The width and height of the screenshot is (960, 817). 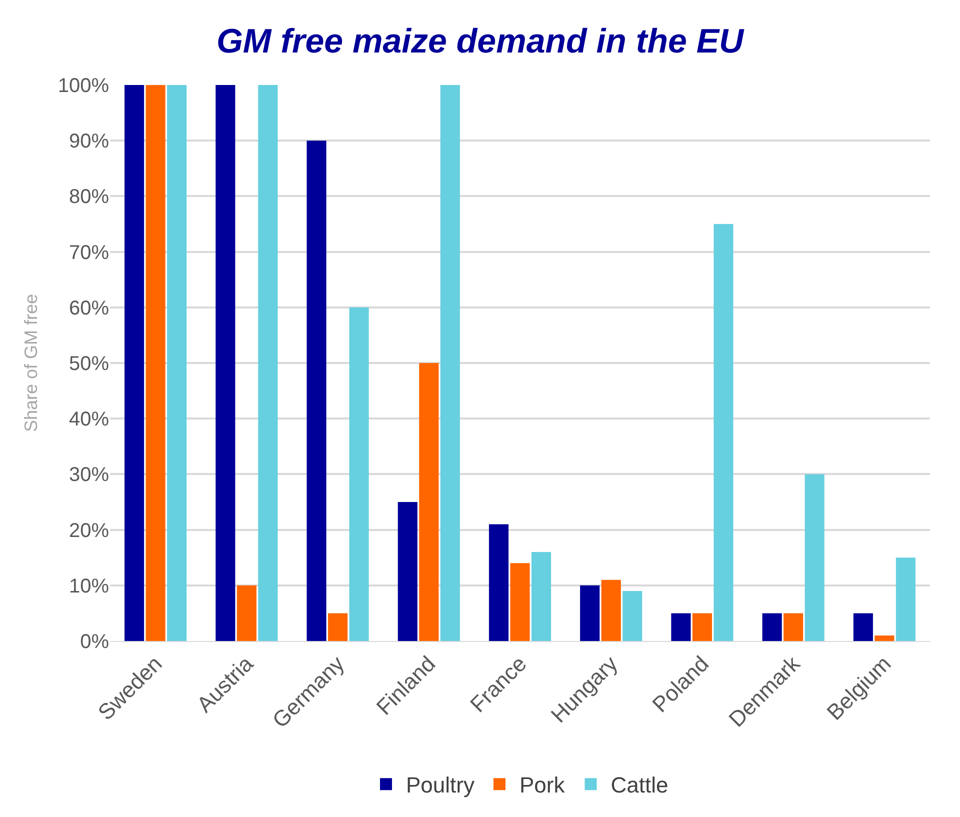 What do you see at coordinates (84, 86) in the screenshot?
I see `y-tick-label: 100%` at bounding box center [84, 86].